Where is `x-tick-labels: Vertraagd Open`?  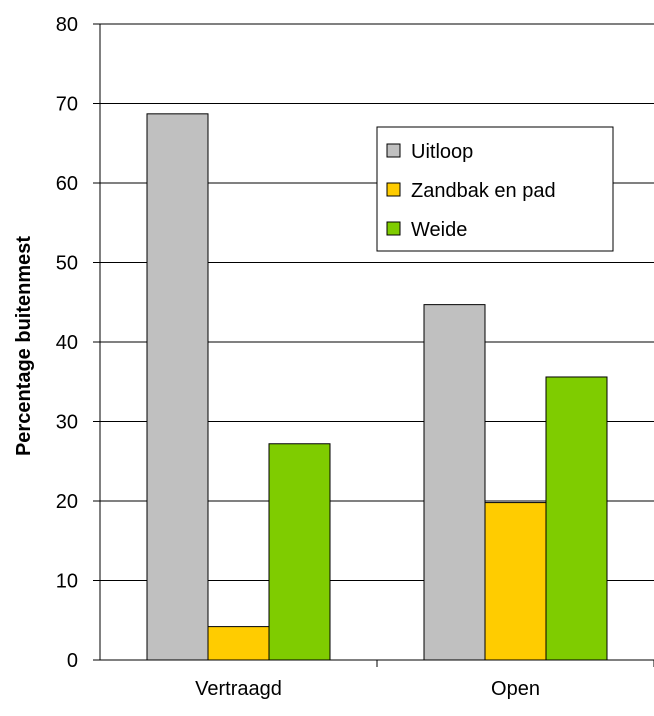 x-tick-labels: Vertraagd Open is located at coordinates (367, 689).